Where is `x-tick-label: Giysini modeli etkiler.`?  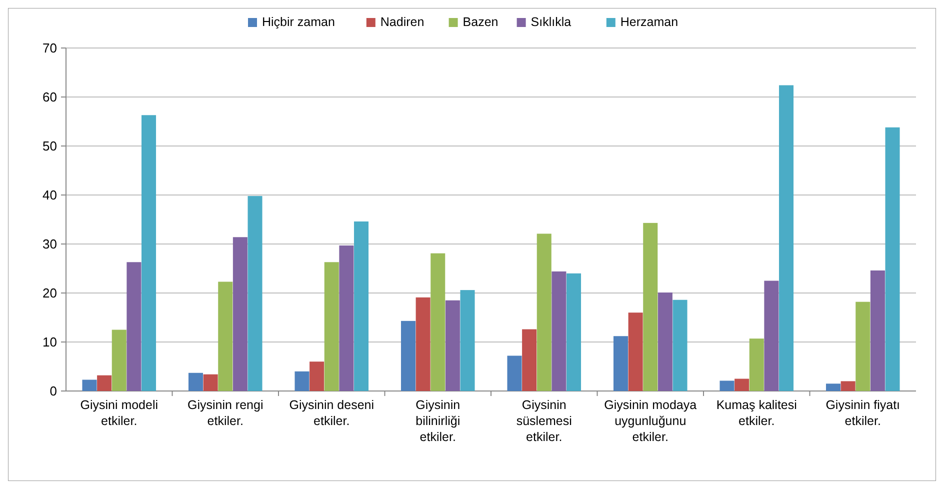 x-tick-label: Giysini modeli etkiler. is located at coordinates (119, 413).